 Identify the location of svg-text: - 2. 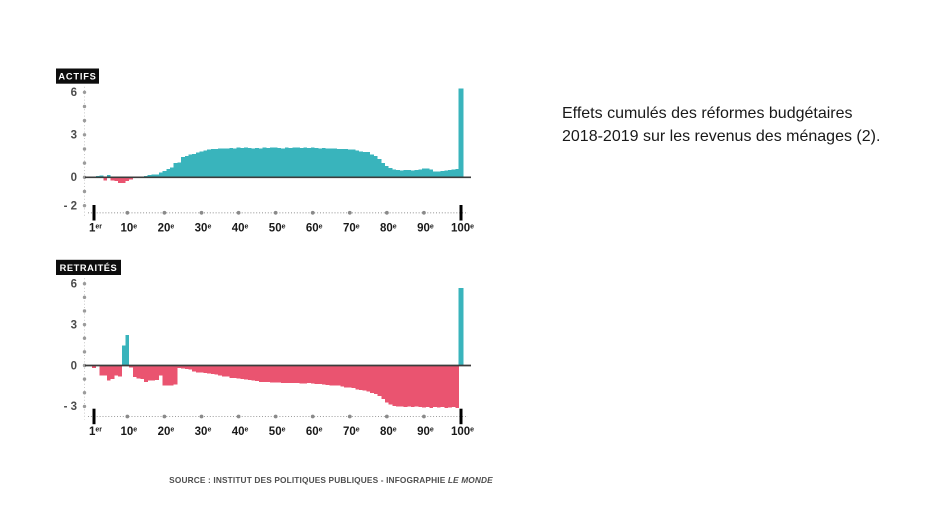
(70, 206).